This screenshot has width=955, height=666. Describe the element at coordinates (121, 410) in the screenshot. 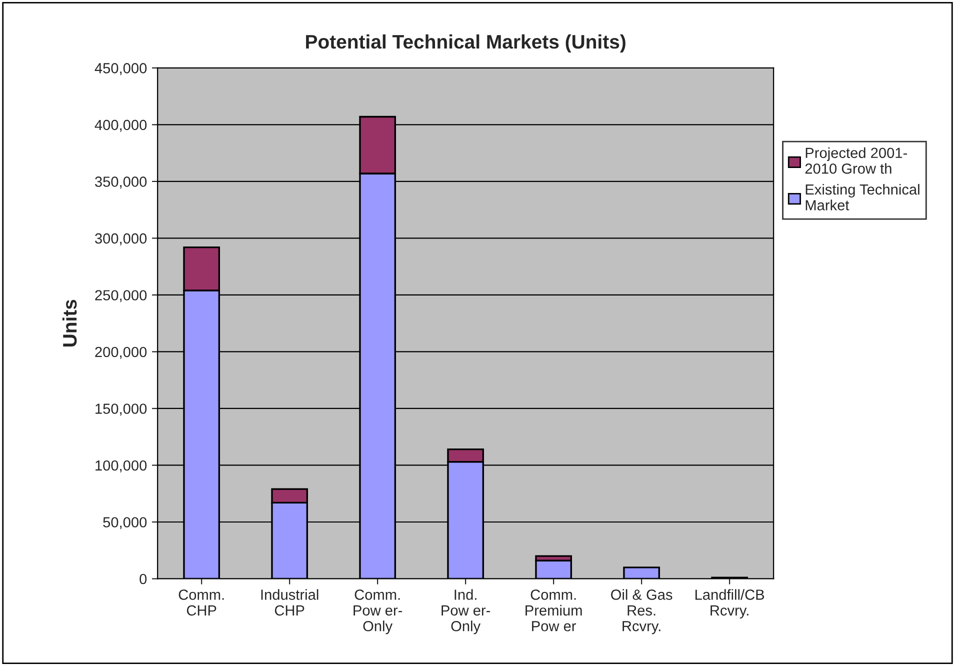

I see `y-tick-label: 150,000` at that location.